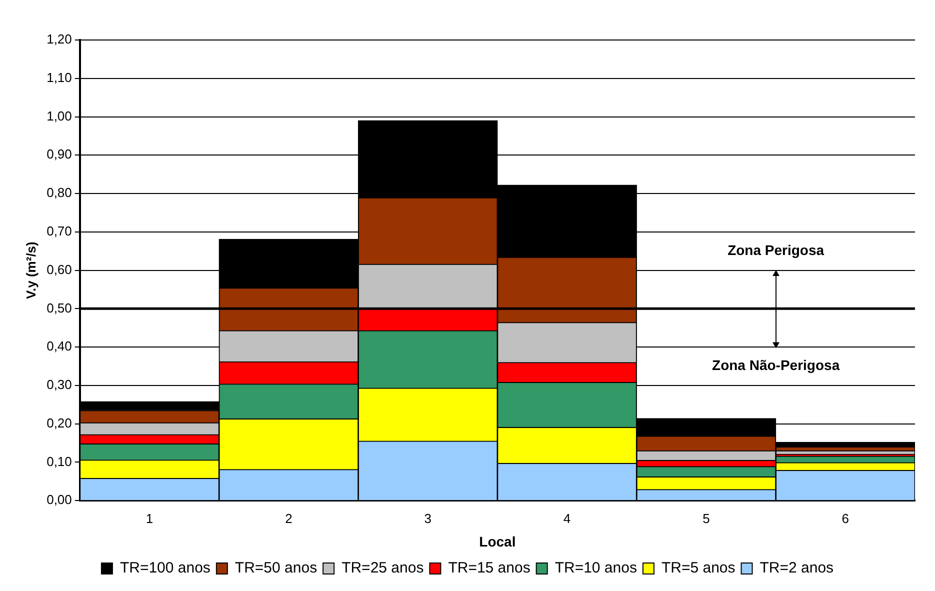 This screenshot has width=935, height=591. What do you see at coordinates (776, 250) in the screenshot?
I see `annotation: Zona Perigosa` at bounding box center [776, 250].